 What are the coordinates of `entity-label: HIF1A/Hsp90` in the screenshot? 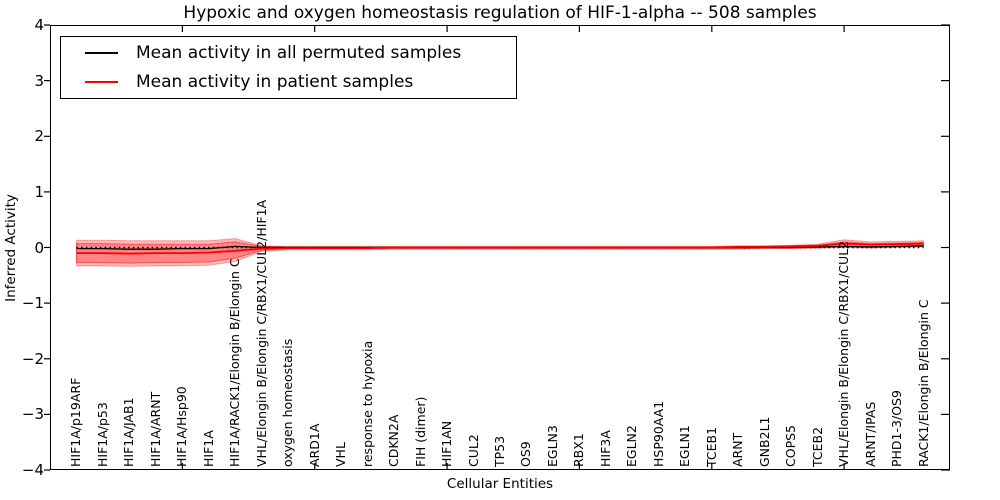 It's located at (182, 426).